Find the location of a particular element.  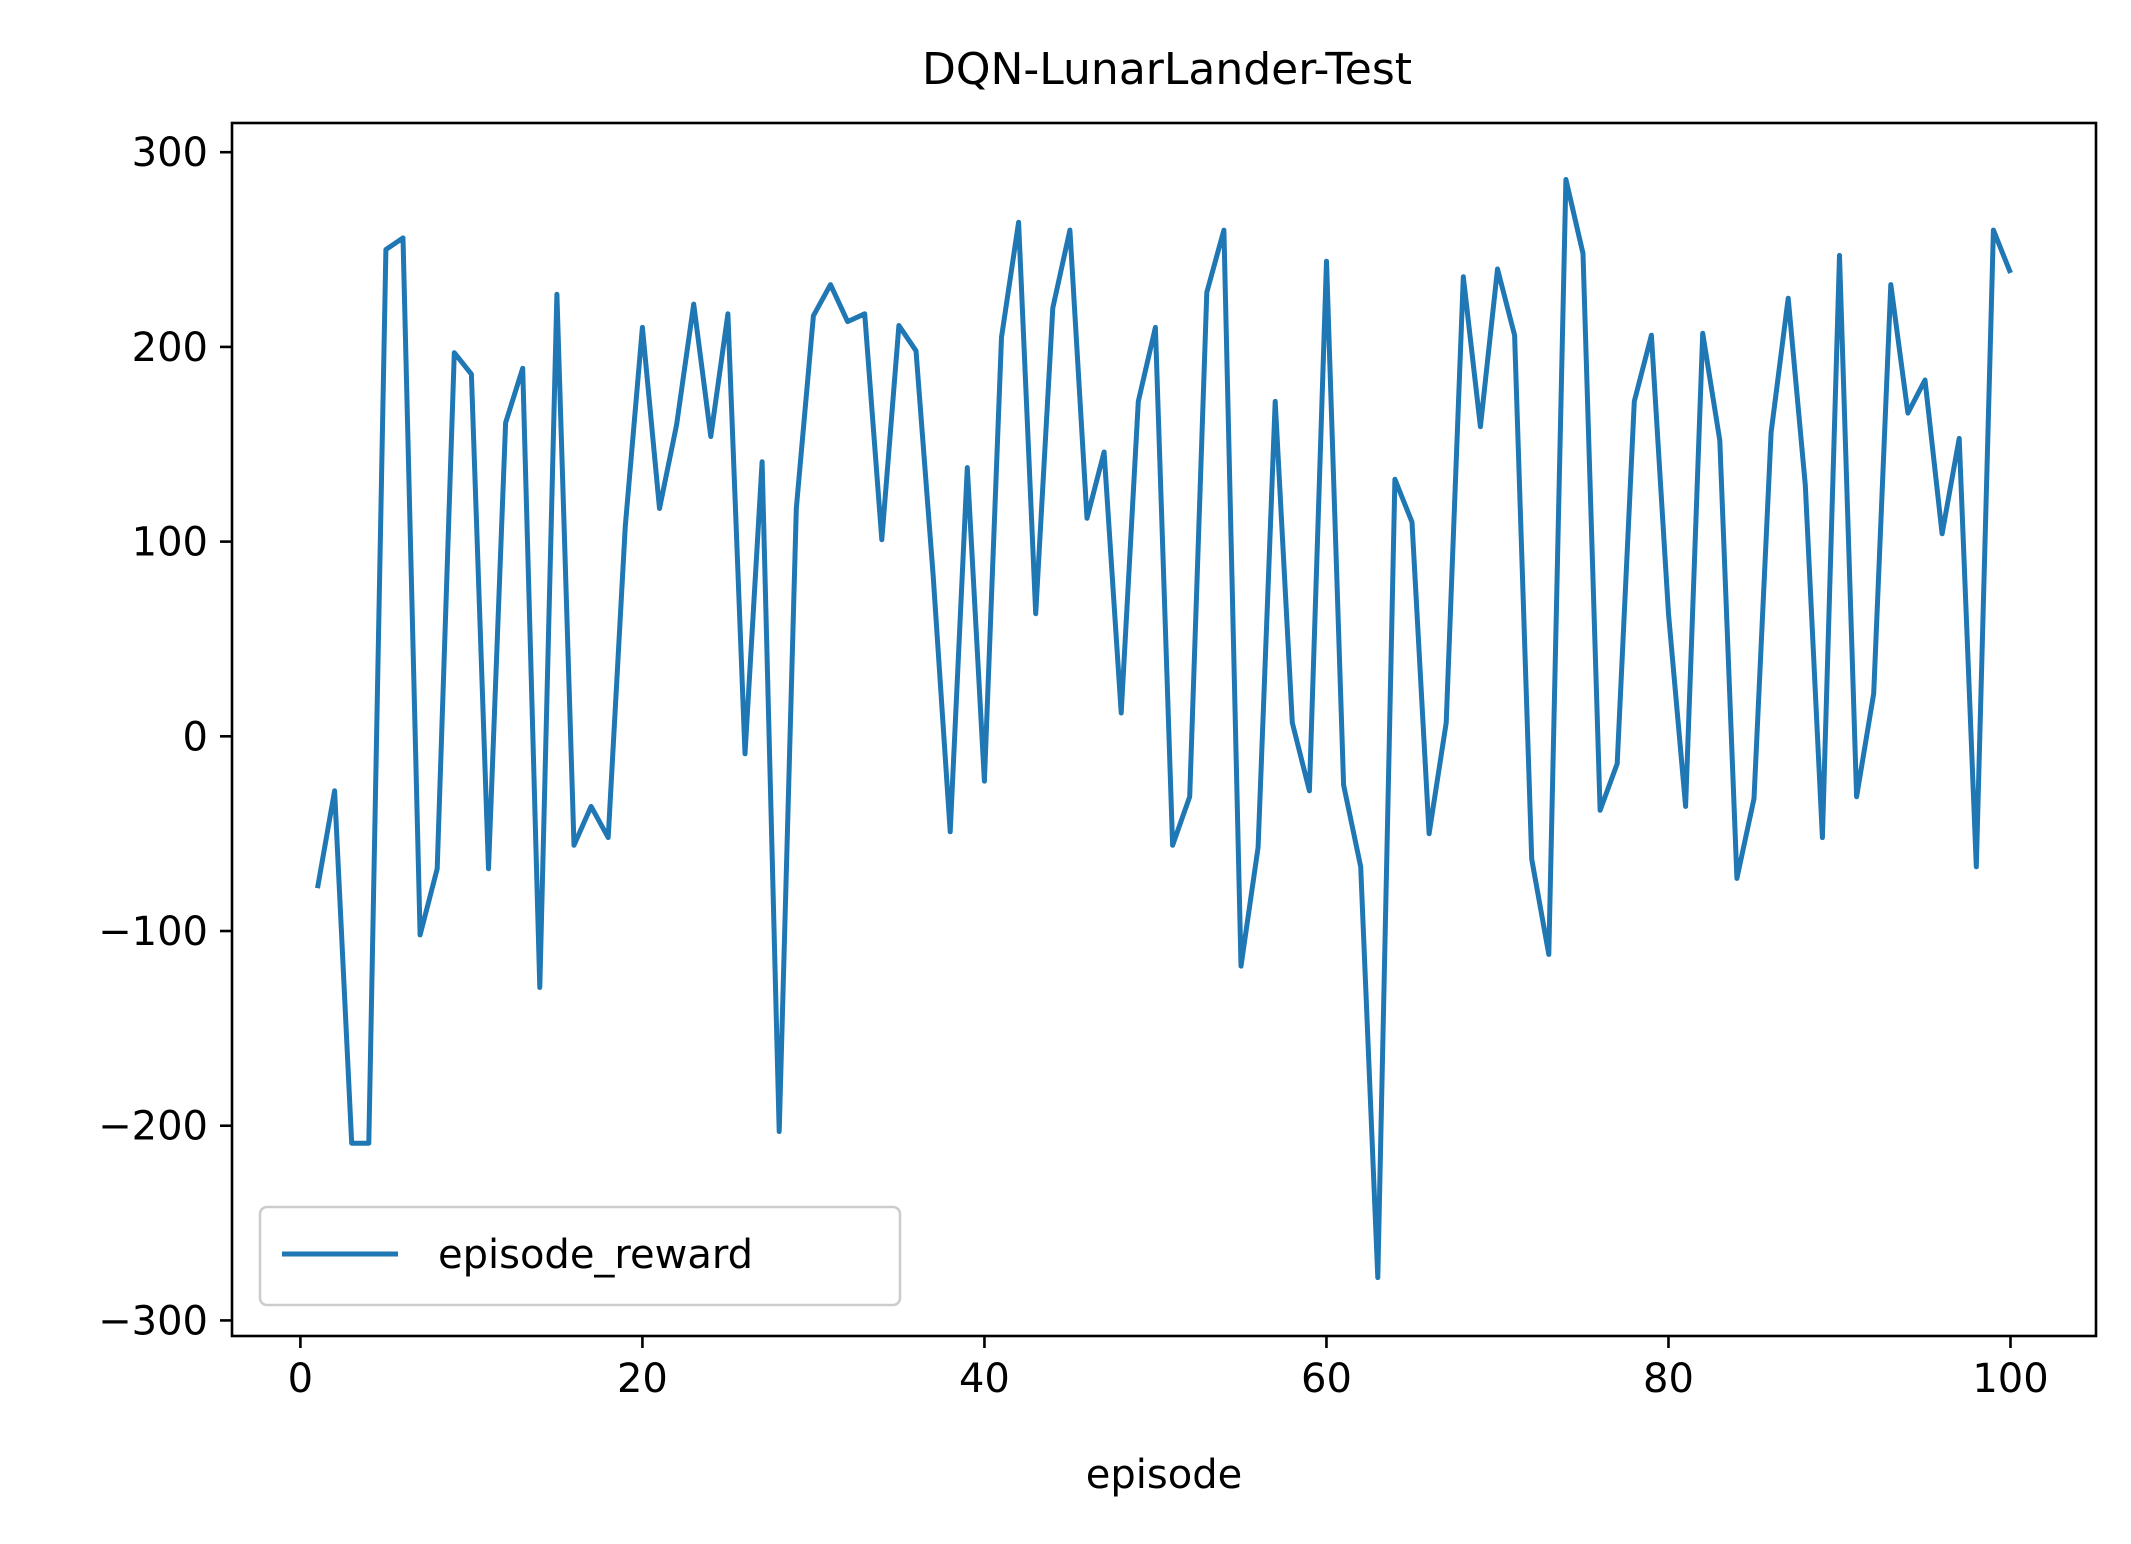

y-tick-label: 100 is located at coordinates (170, 543).